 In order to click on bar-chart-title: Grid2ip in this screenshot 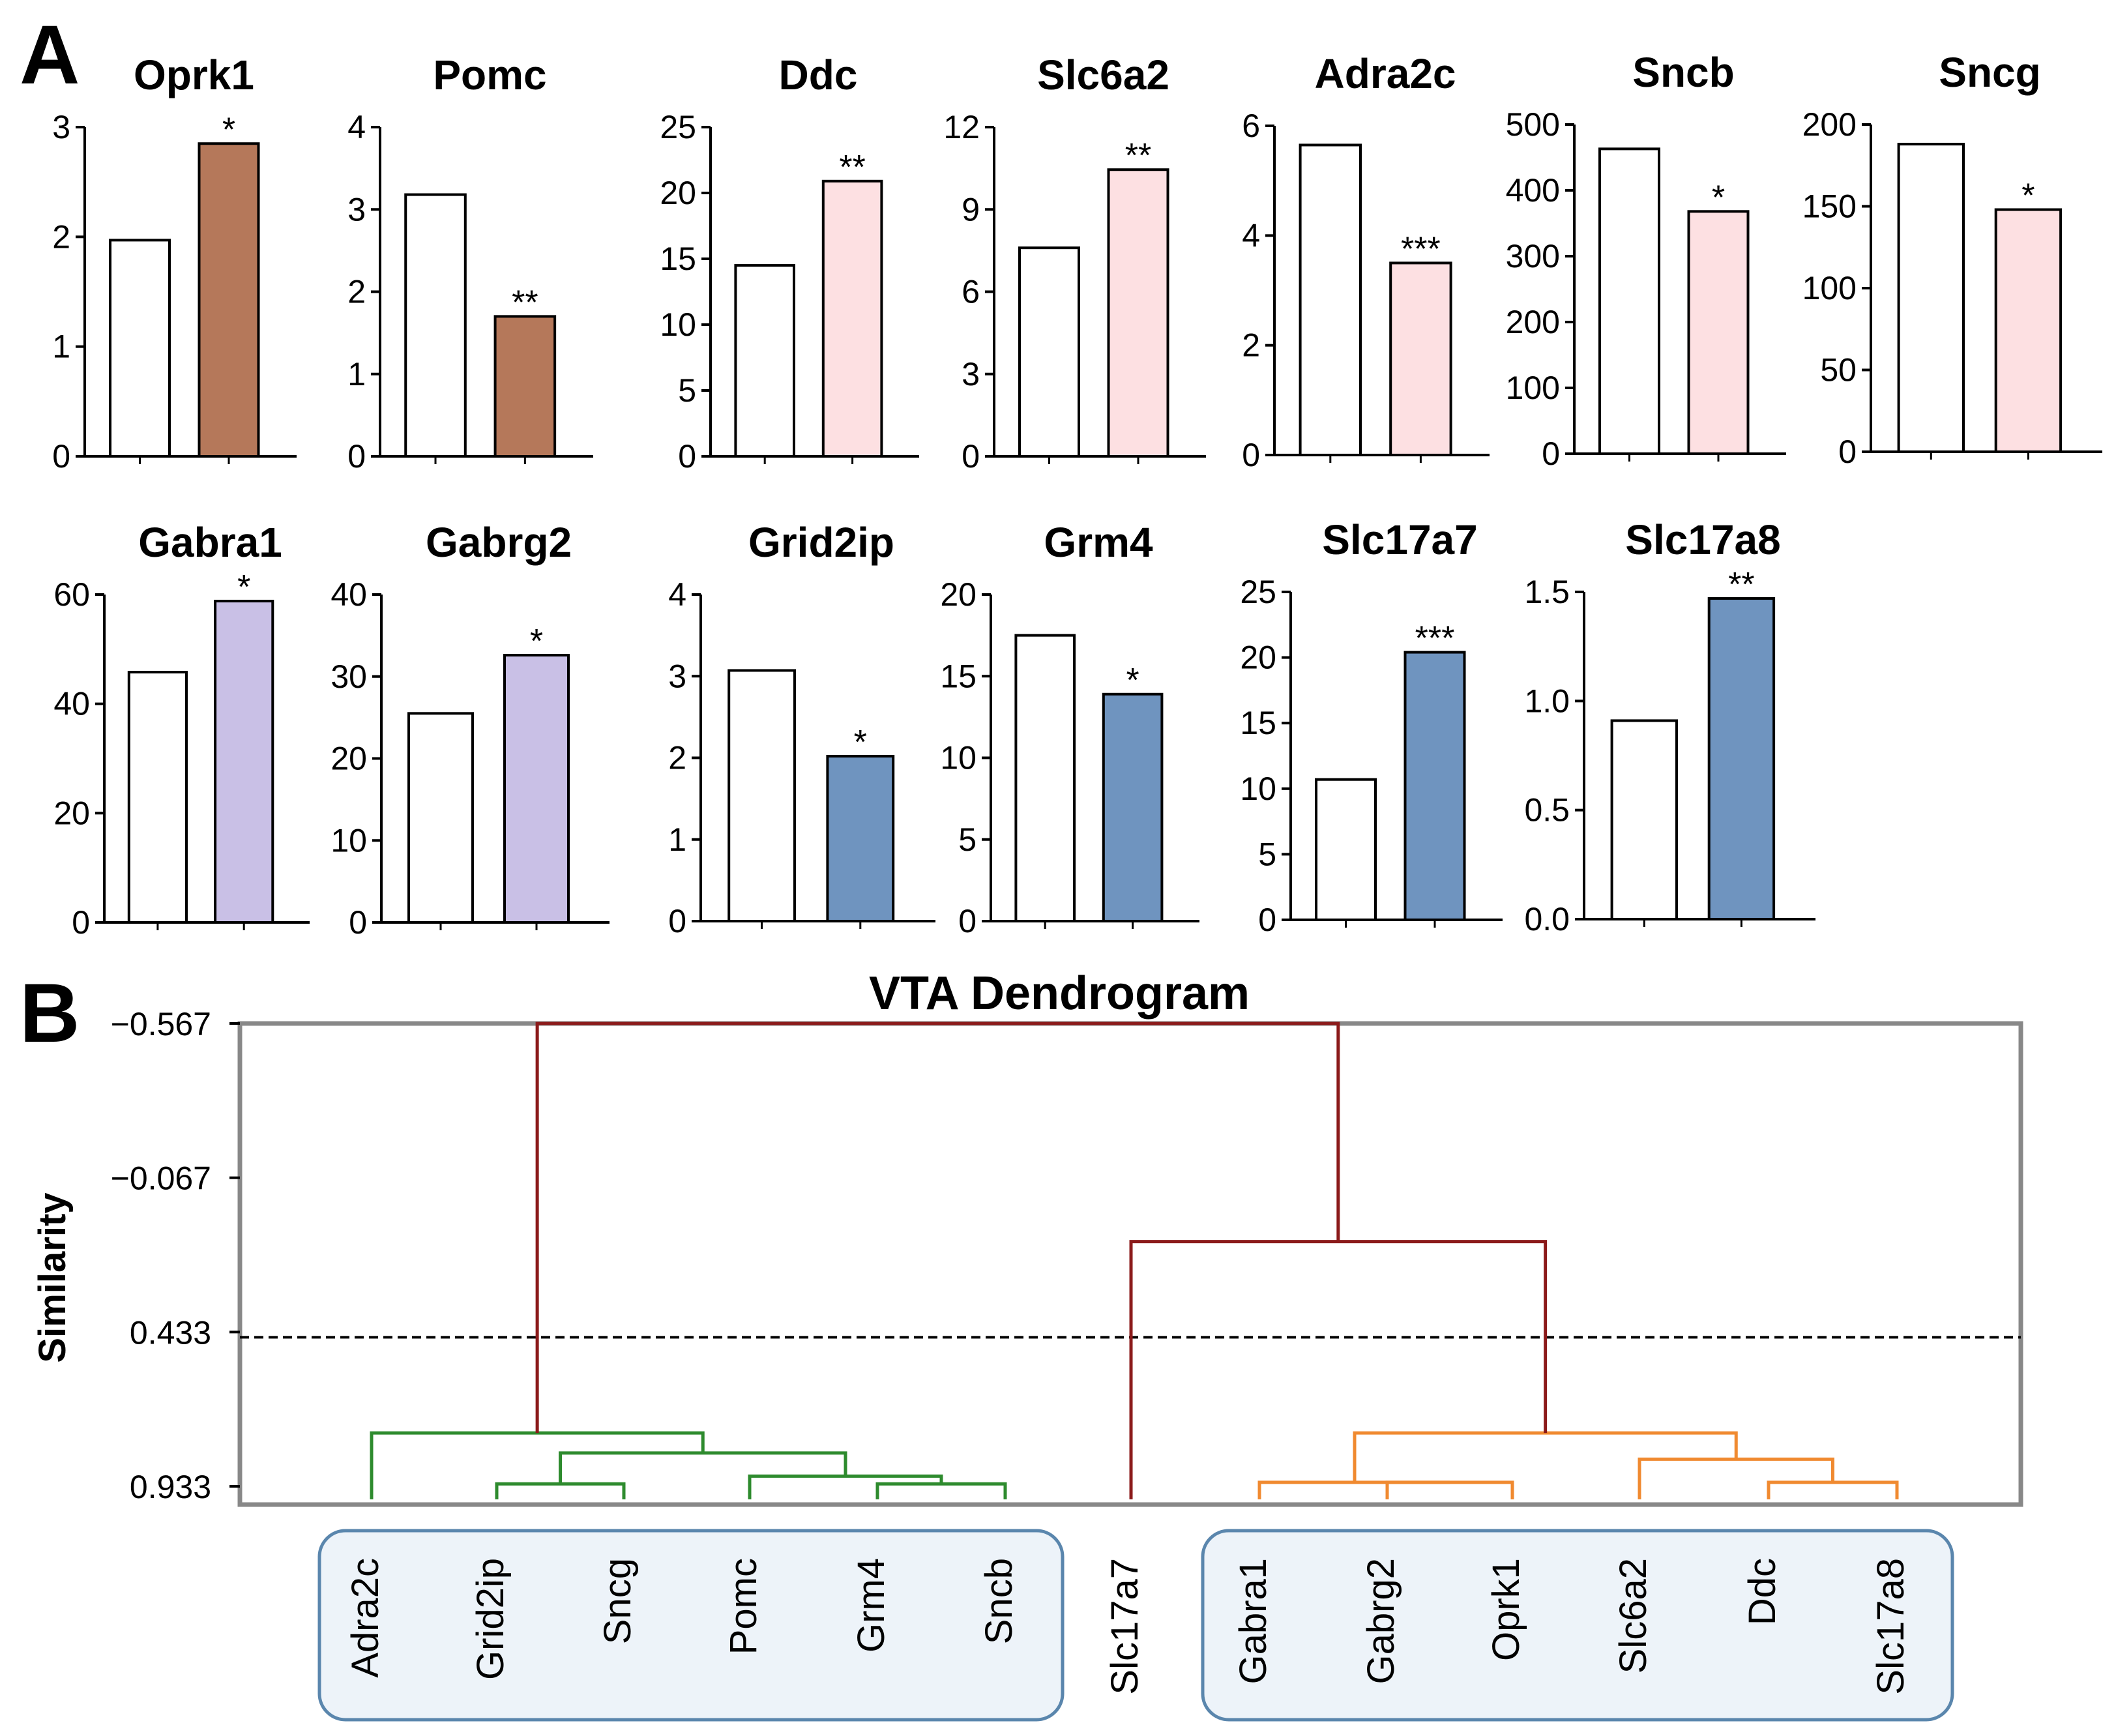, I will do `click(821, 542)`.